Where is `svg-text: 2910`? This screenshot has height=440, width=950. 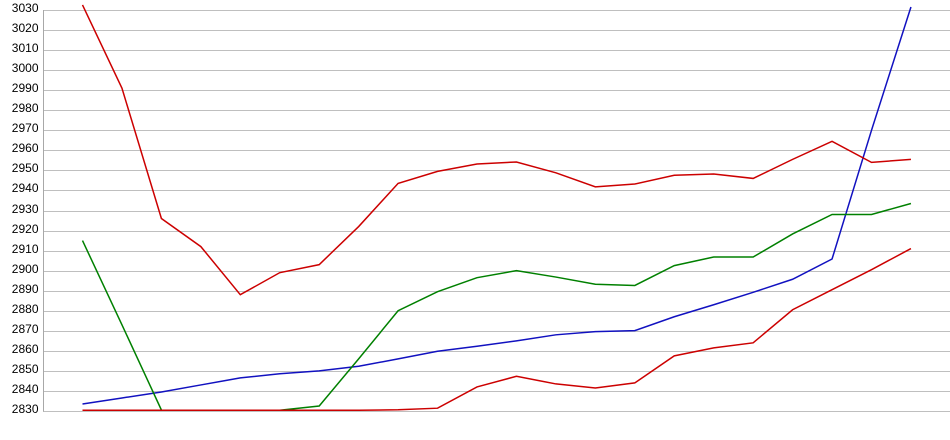
svg-text: 2910 is located at coordinates (25, 249).